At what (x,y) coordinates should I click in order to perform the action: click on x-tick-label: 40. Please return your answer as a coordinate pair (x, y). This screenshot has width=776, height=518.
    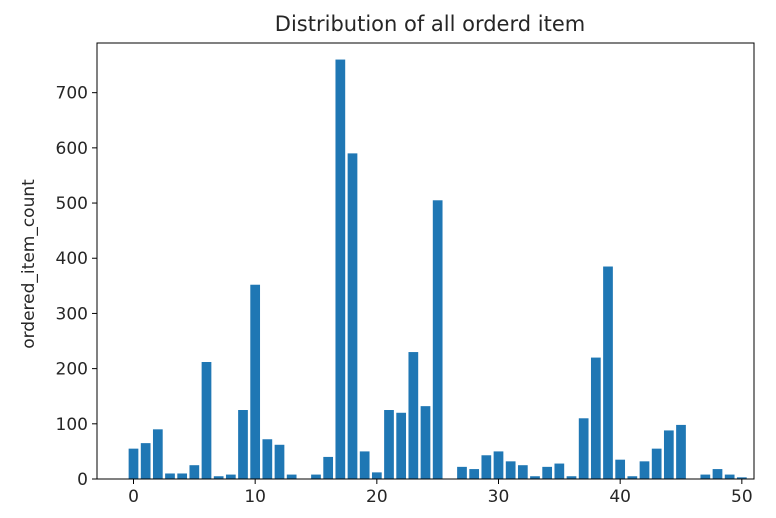
    Looking at the image, I should click on (620, 497).